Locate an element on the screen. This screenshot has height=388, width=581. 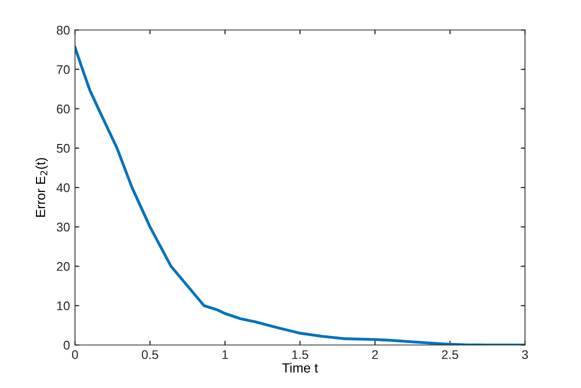
x-tick-label: 3 is located at coordinates (525, 355).